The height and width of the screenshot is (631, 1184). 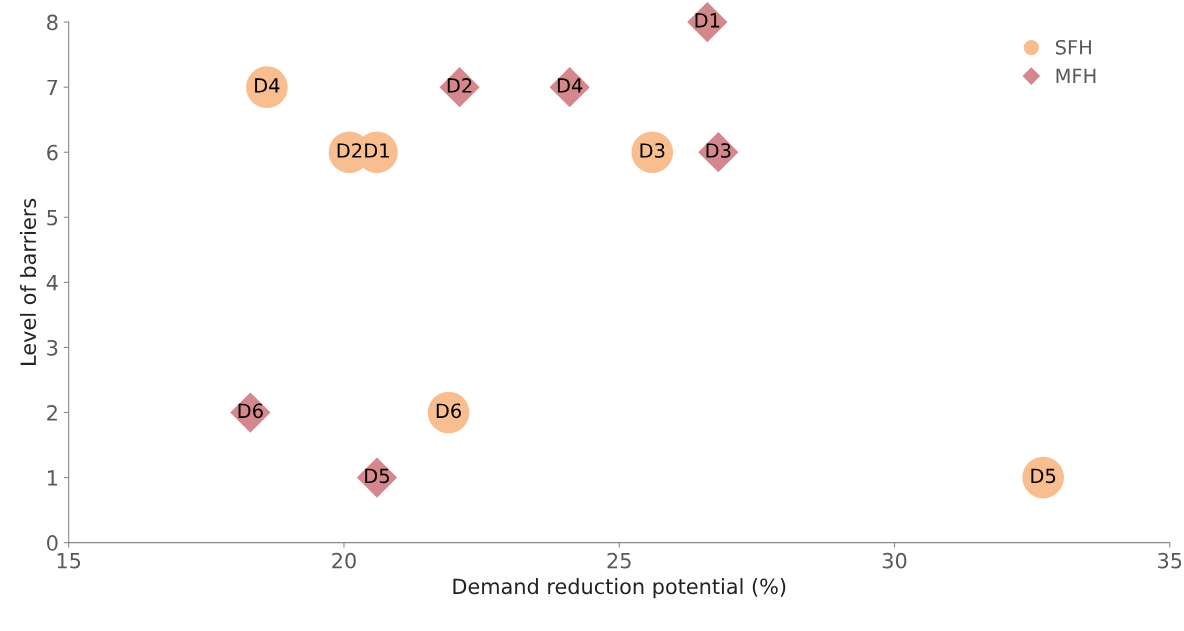 I want to click on x-axis-title: Demand reduction potential (%), so click(x=619, y=588).